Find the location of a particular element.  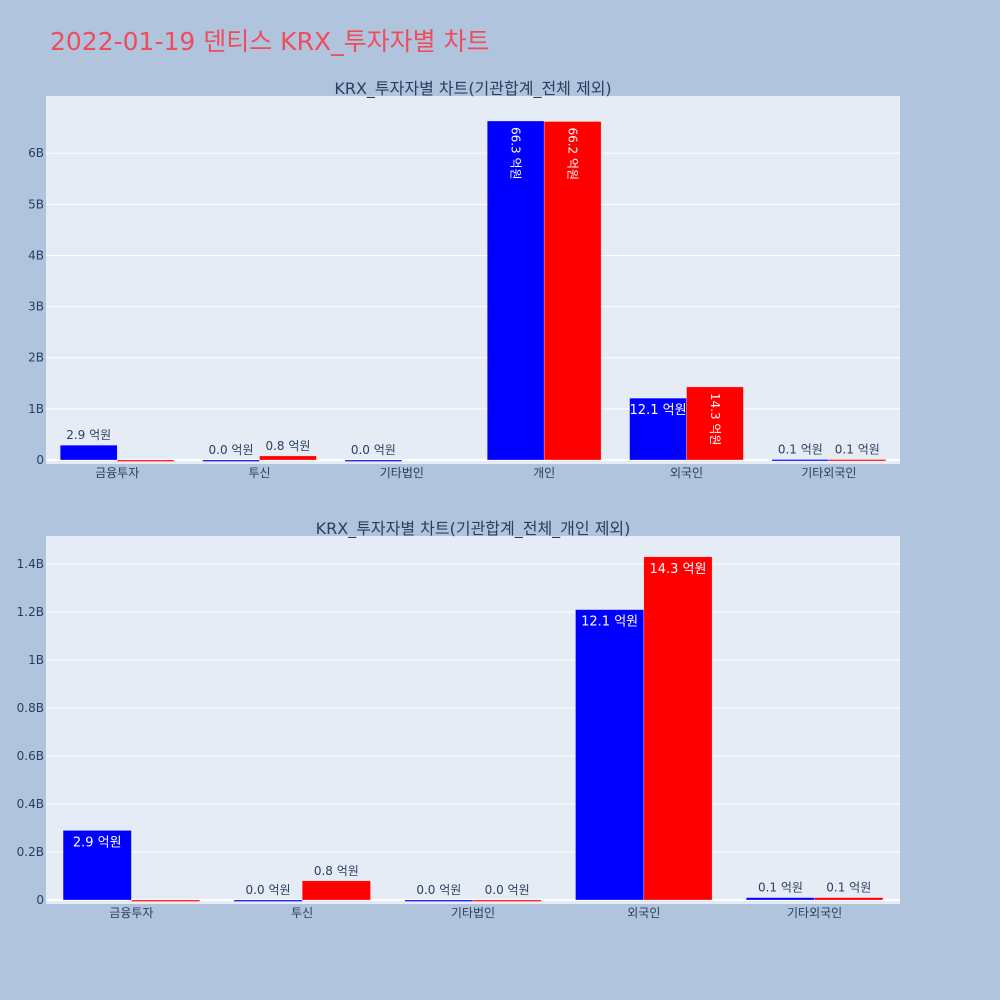

c1-category-label: 개인 is located at coordinates (544, 473).